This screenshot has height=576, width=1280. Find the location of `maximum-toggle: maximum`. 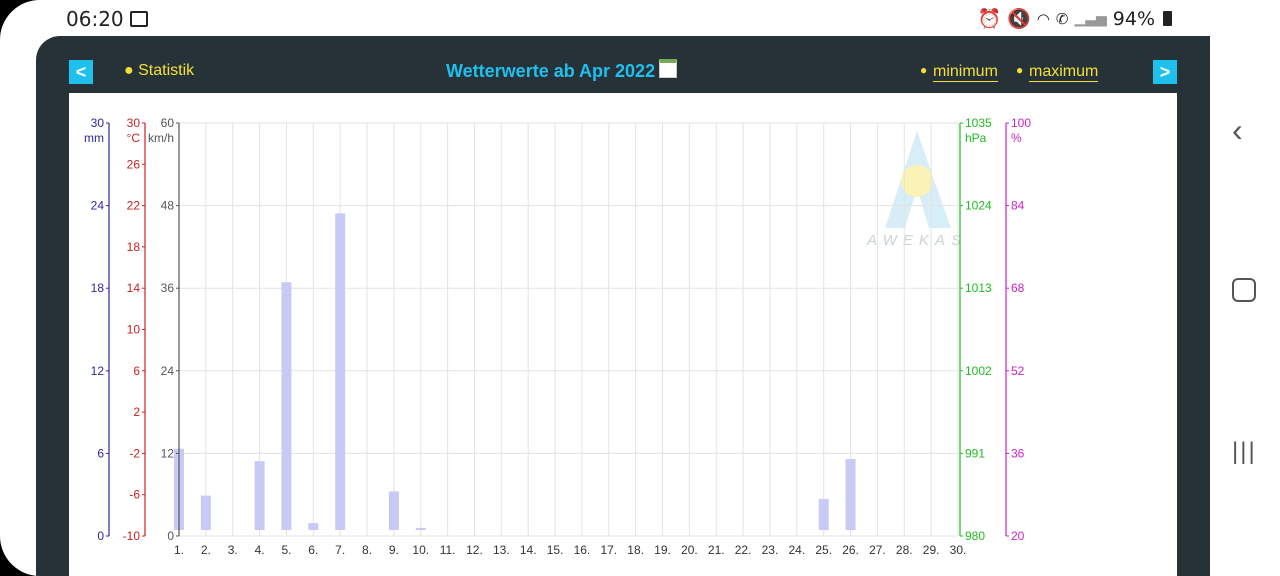

maximum-toggle: maximum is located at coordinates (1064, 72).